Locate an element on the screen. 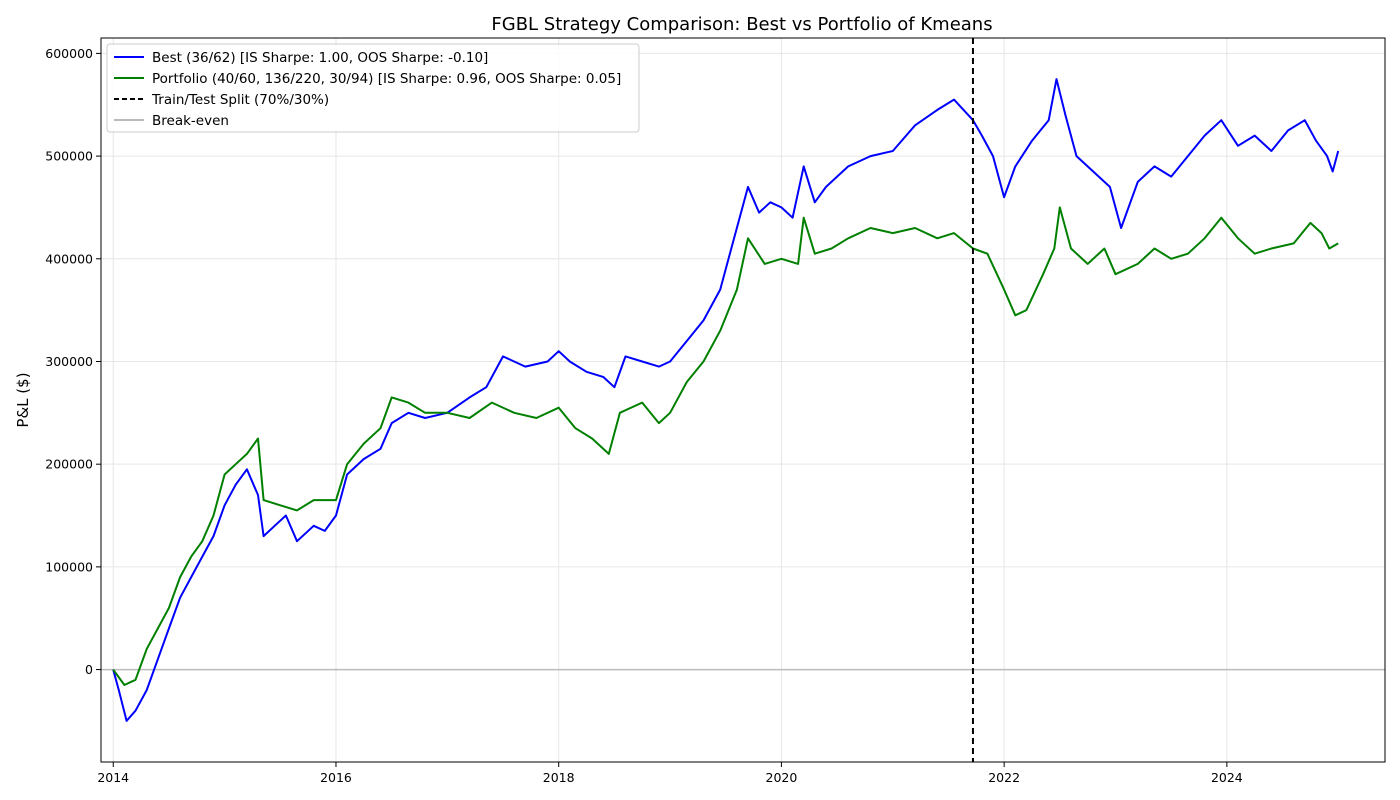 The image size is (1400, 800). y-tick-label: 300000 is located at coordinates (69, 361).